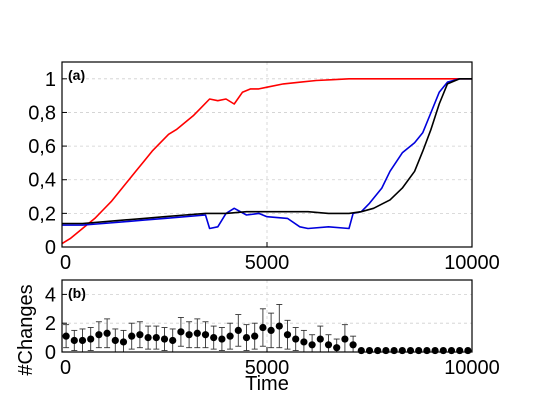  What do you see at coordinates (42, 214) in the screenshot?
I see `y-tick-label: 0,2` at bounding box center [42, 214].